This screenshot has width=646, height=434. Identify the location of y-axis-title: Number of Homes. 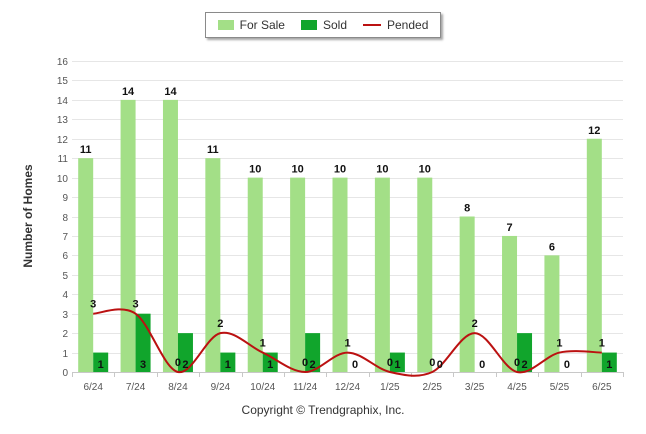
(28, 216).